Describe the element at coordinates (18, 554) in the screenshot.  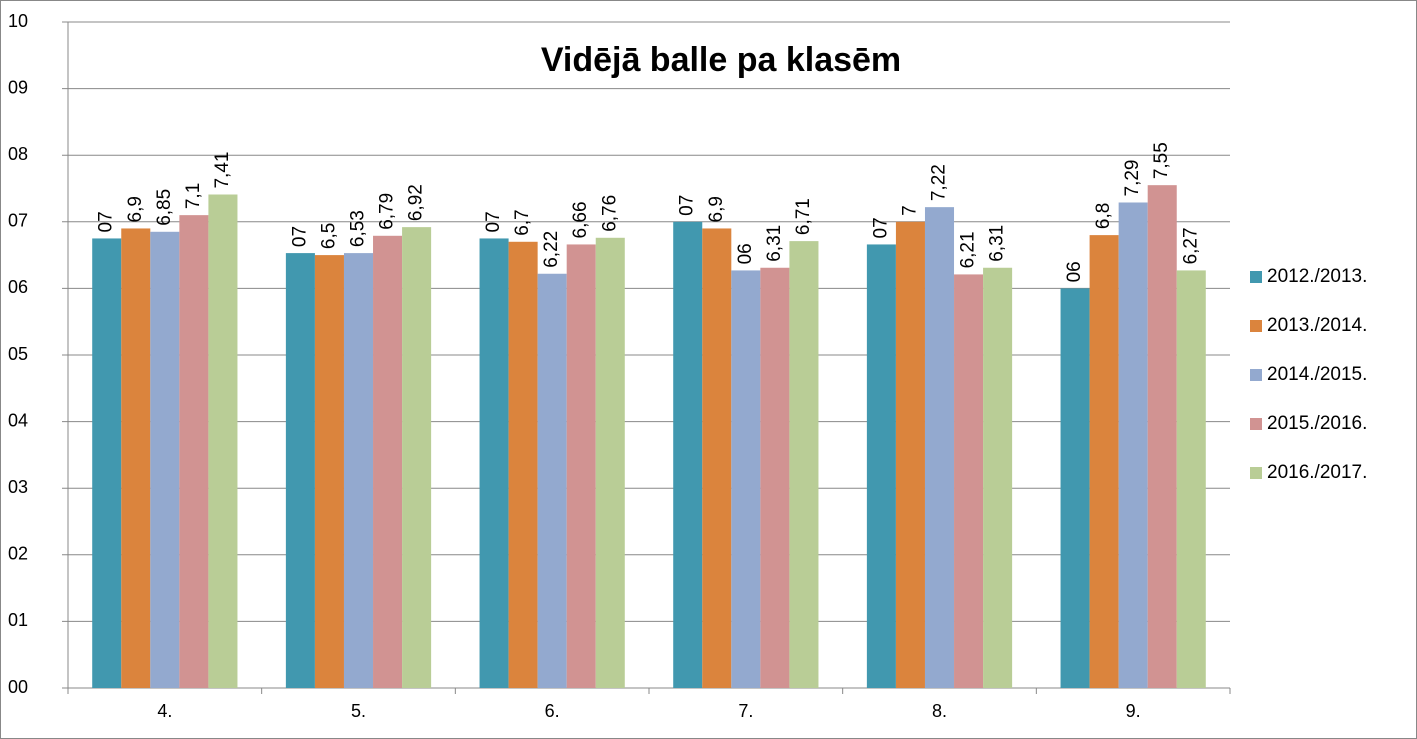
I see `y-tick-label: 02` at that location.